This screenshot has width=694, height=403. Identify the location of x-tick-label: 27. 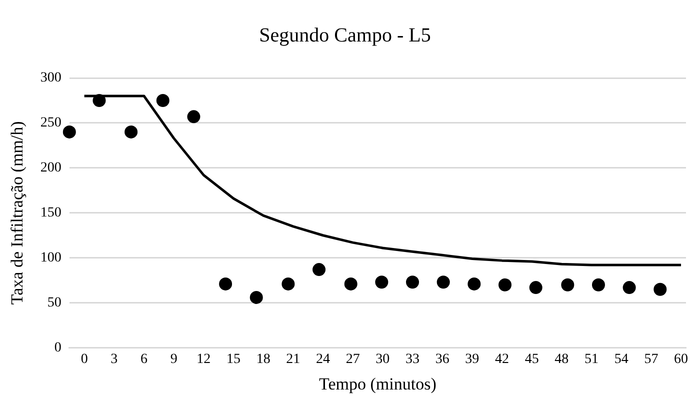
(353, 359).